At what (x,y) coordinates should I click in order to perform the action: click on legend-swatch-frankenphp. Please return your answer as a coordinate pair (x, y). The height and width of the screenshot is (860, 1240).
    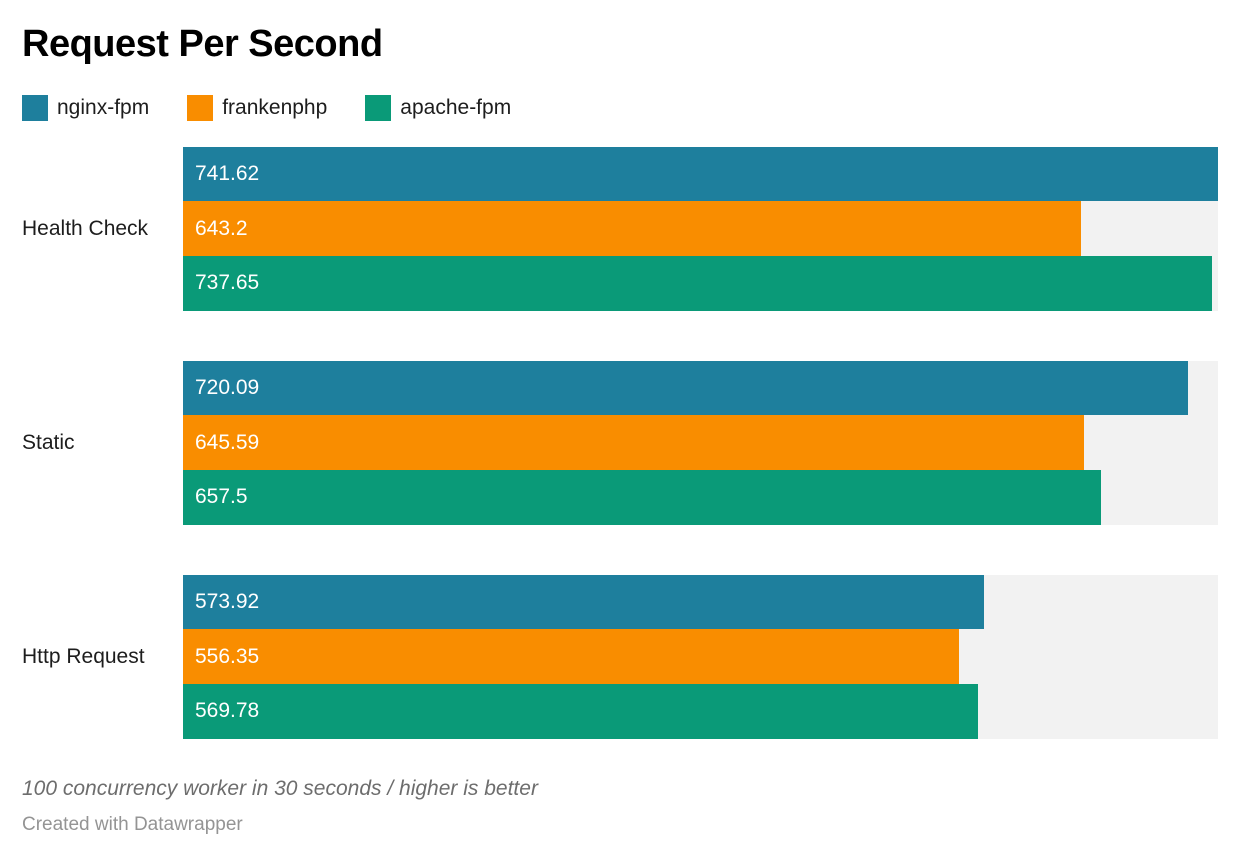
    Looking at the image, I should click on (200, 107).